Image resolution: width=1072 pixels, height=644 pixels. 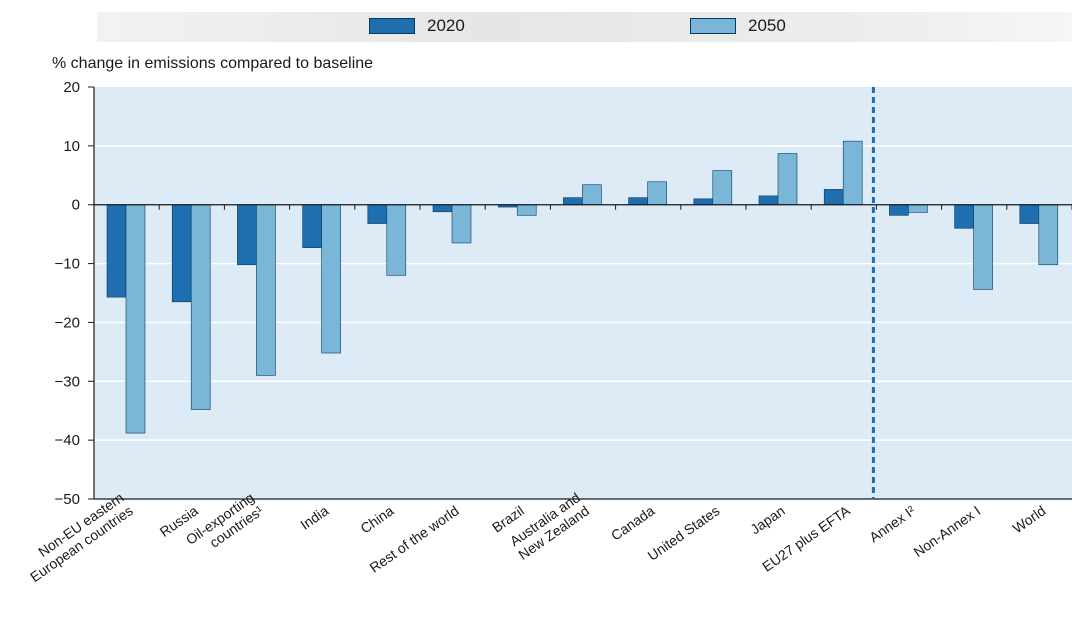 What do you see at coordinates (376, 519) in the screenshot?
I see `category-label: China` at bounding box center [376, 519].